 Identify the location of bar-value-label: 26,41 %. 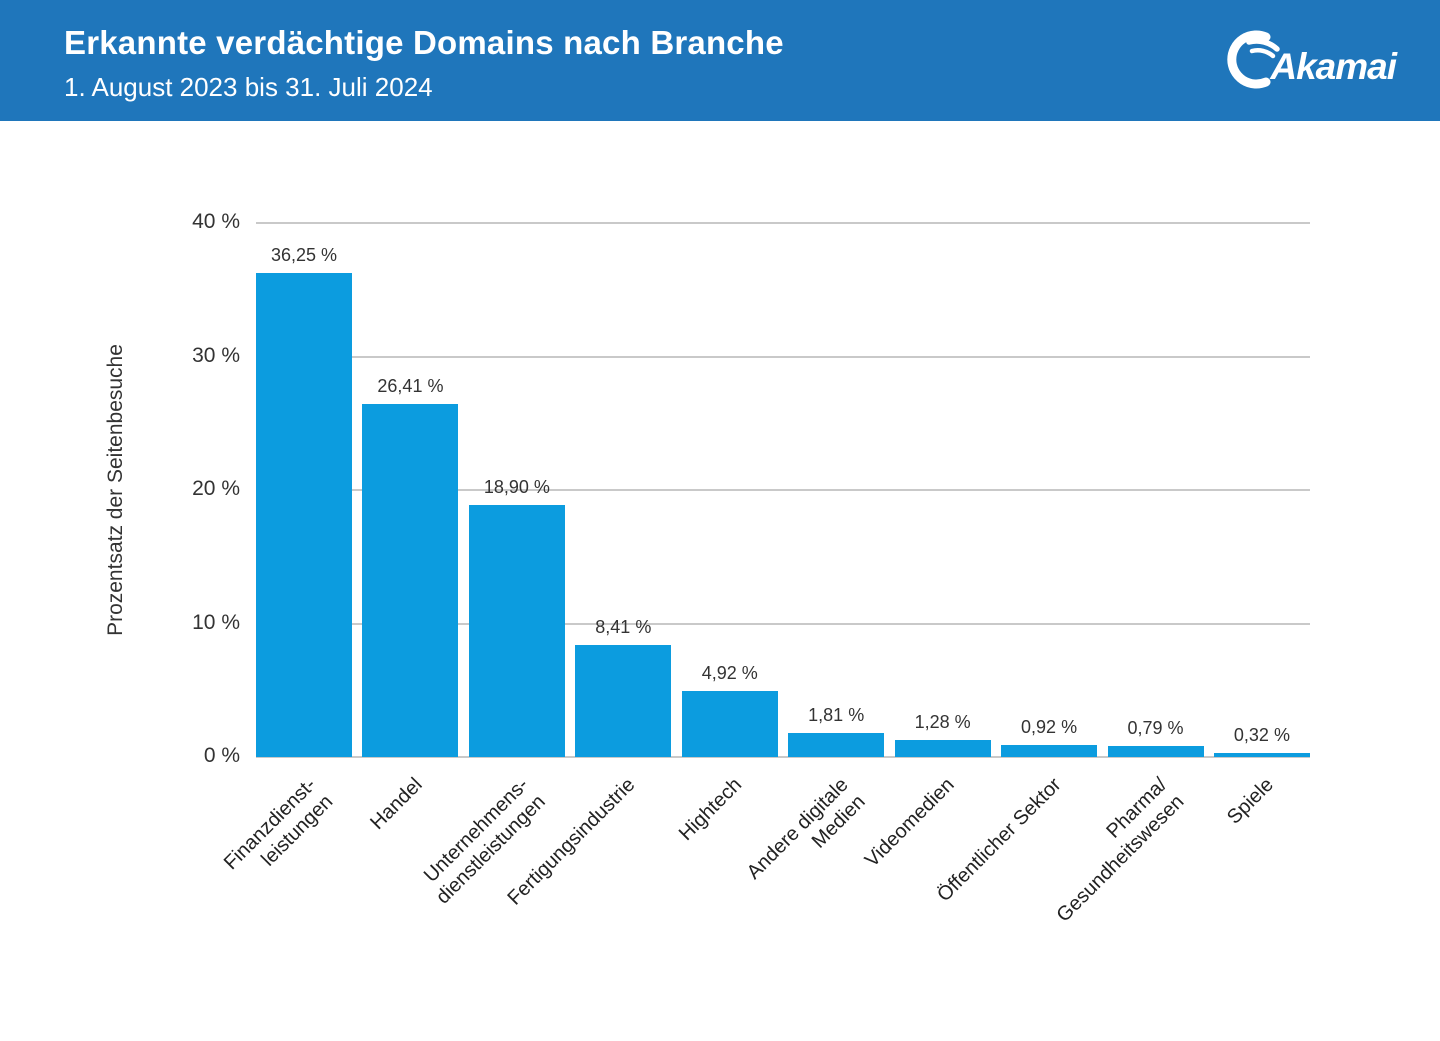
(410, 386).